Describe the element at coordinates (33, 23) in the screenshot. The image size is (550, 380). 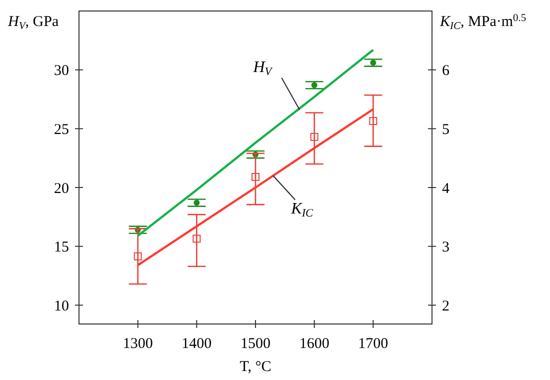
I see `y-axis-title: H$_{V}$, GPa` at that location.